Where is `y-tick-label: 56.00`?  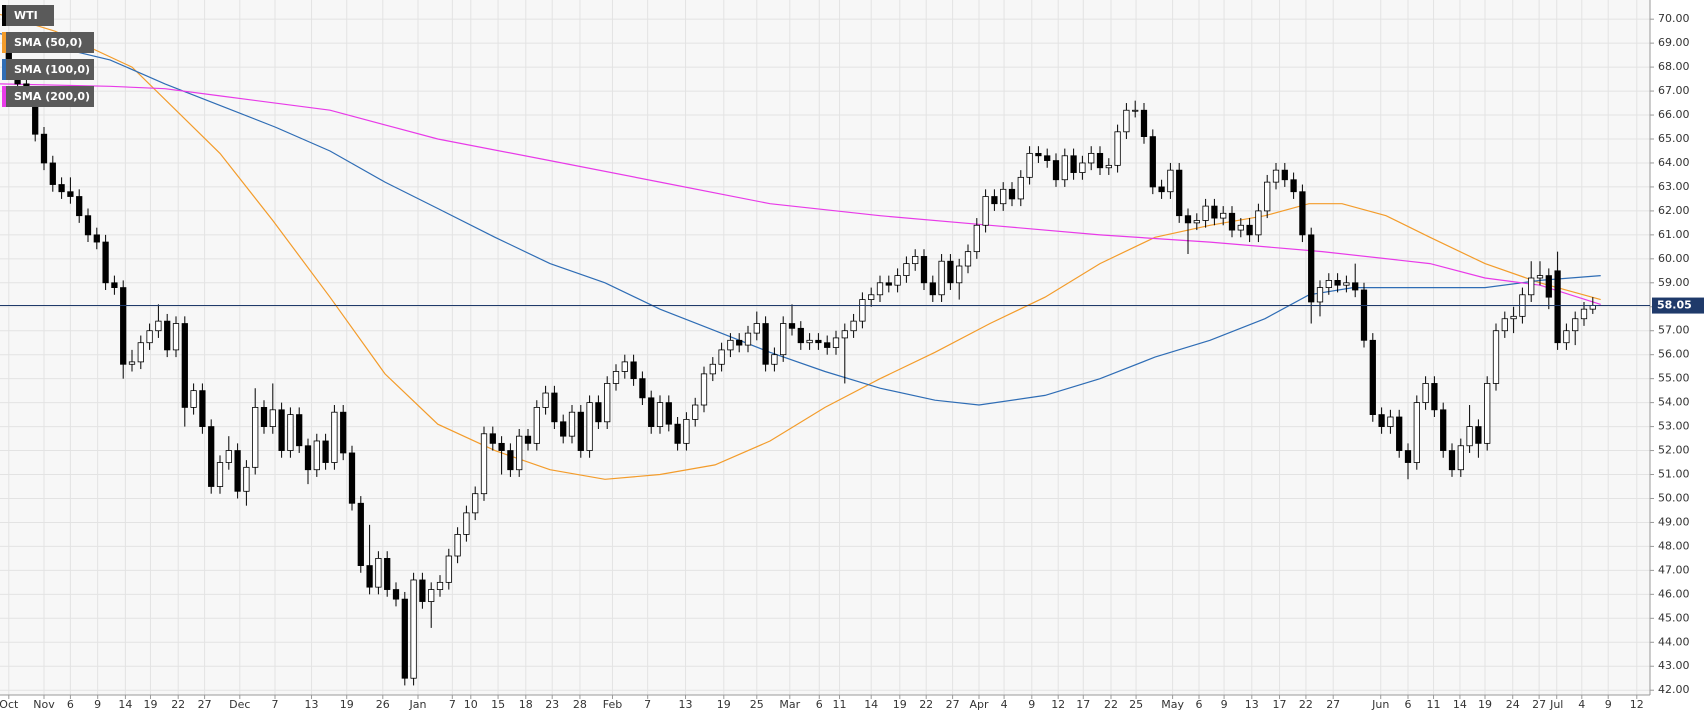
y-tick-label: 56.00 is located at coordinates (1674, 354).